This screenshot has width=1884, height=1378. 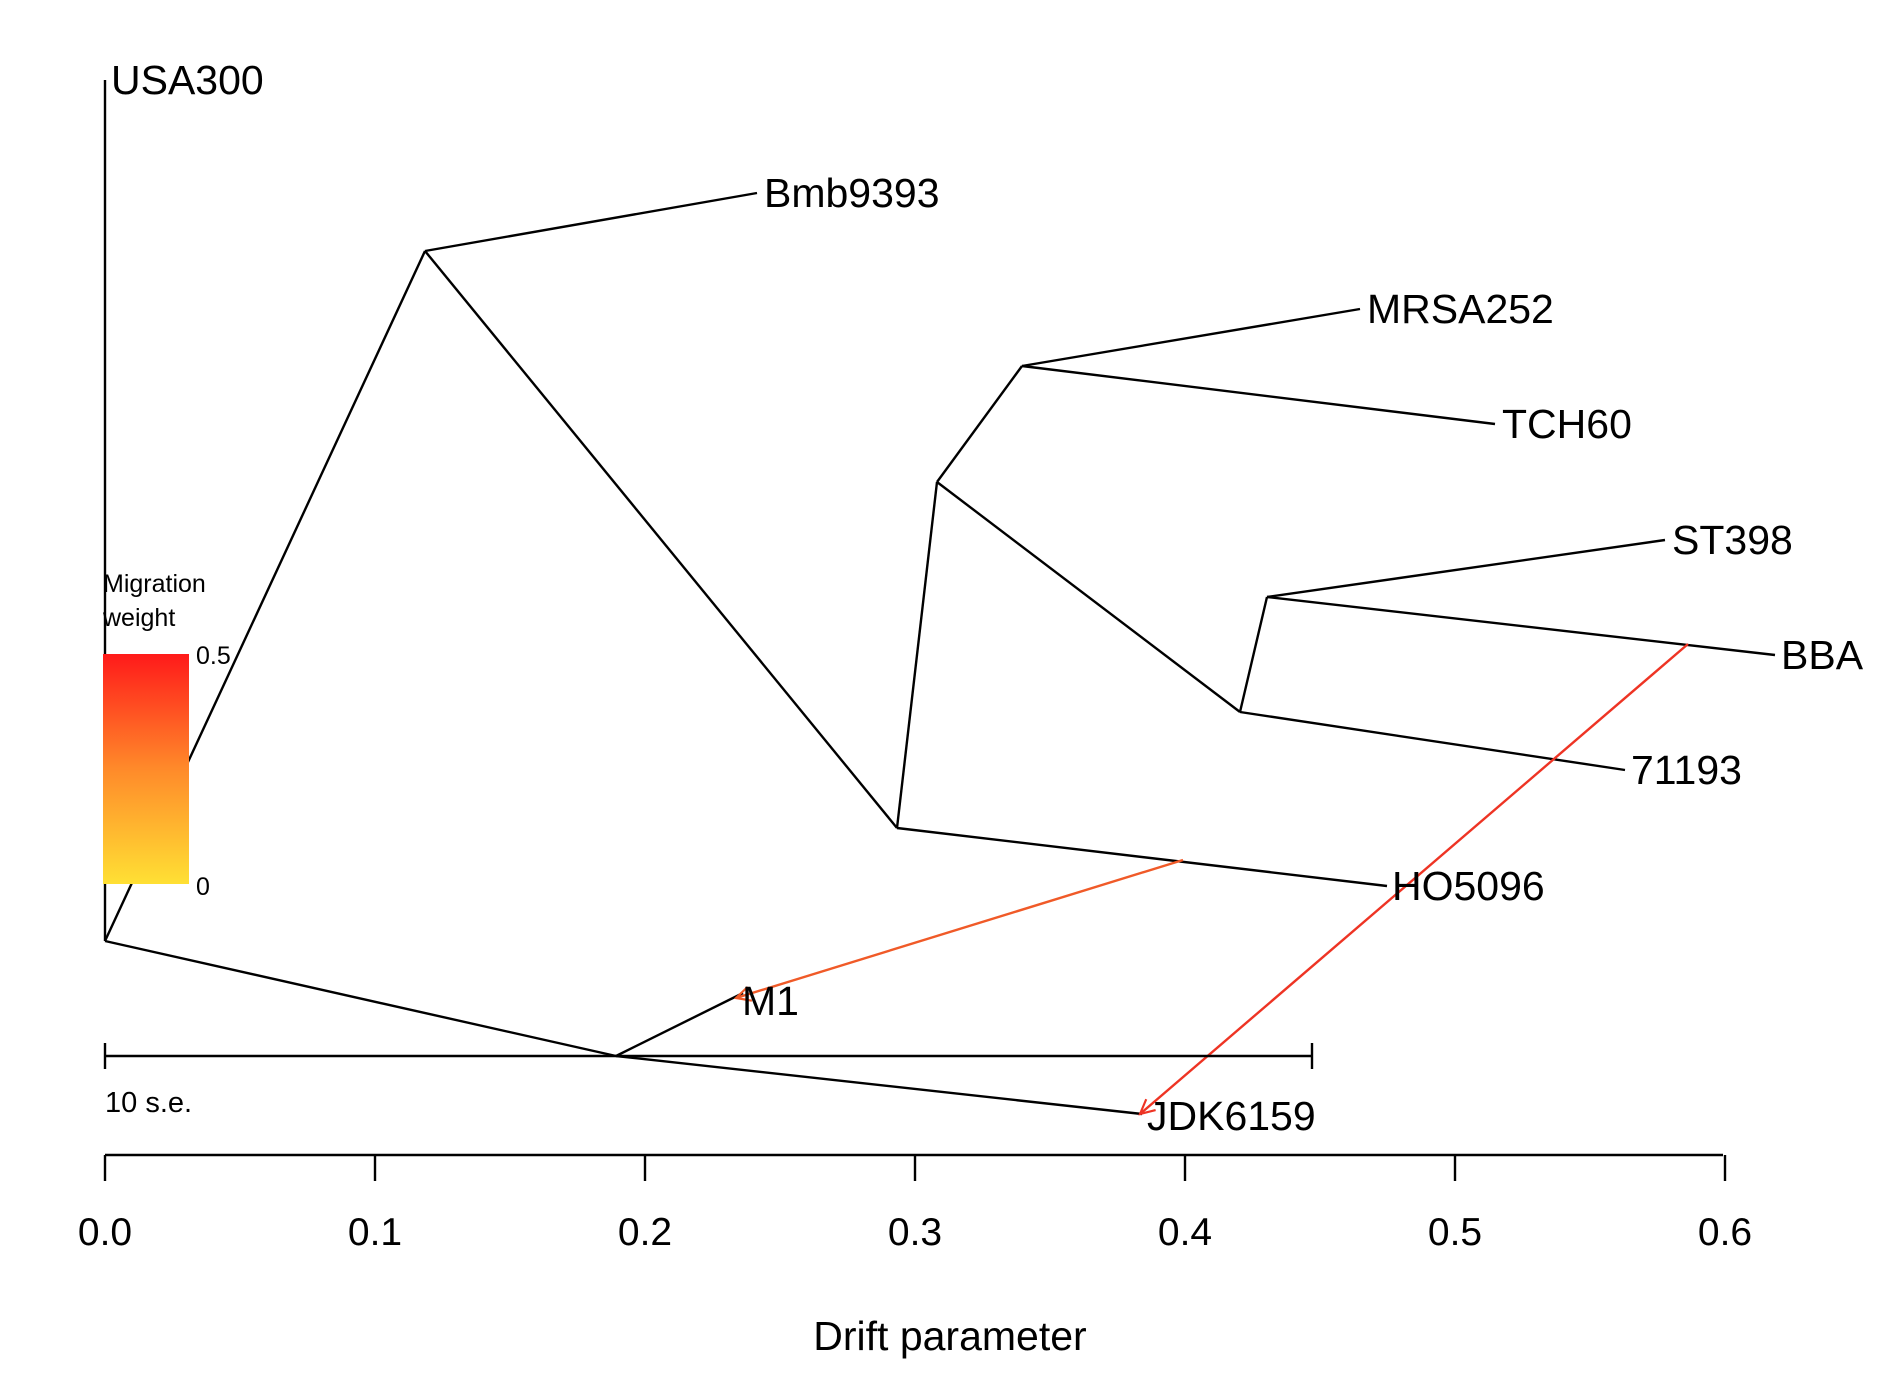 What do you see at coordinates (1142, 857) in the screenshot?
I see `branch-node-b-ho5096` at bounding box center [1142, 857].